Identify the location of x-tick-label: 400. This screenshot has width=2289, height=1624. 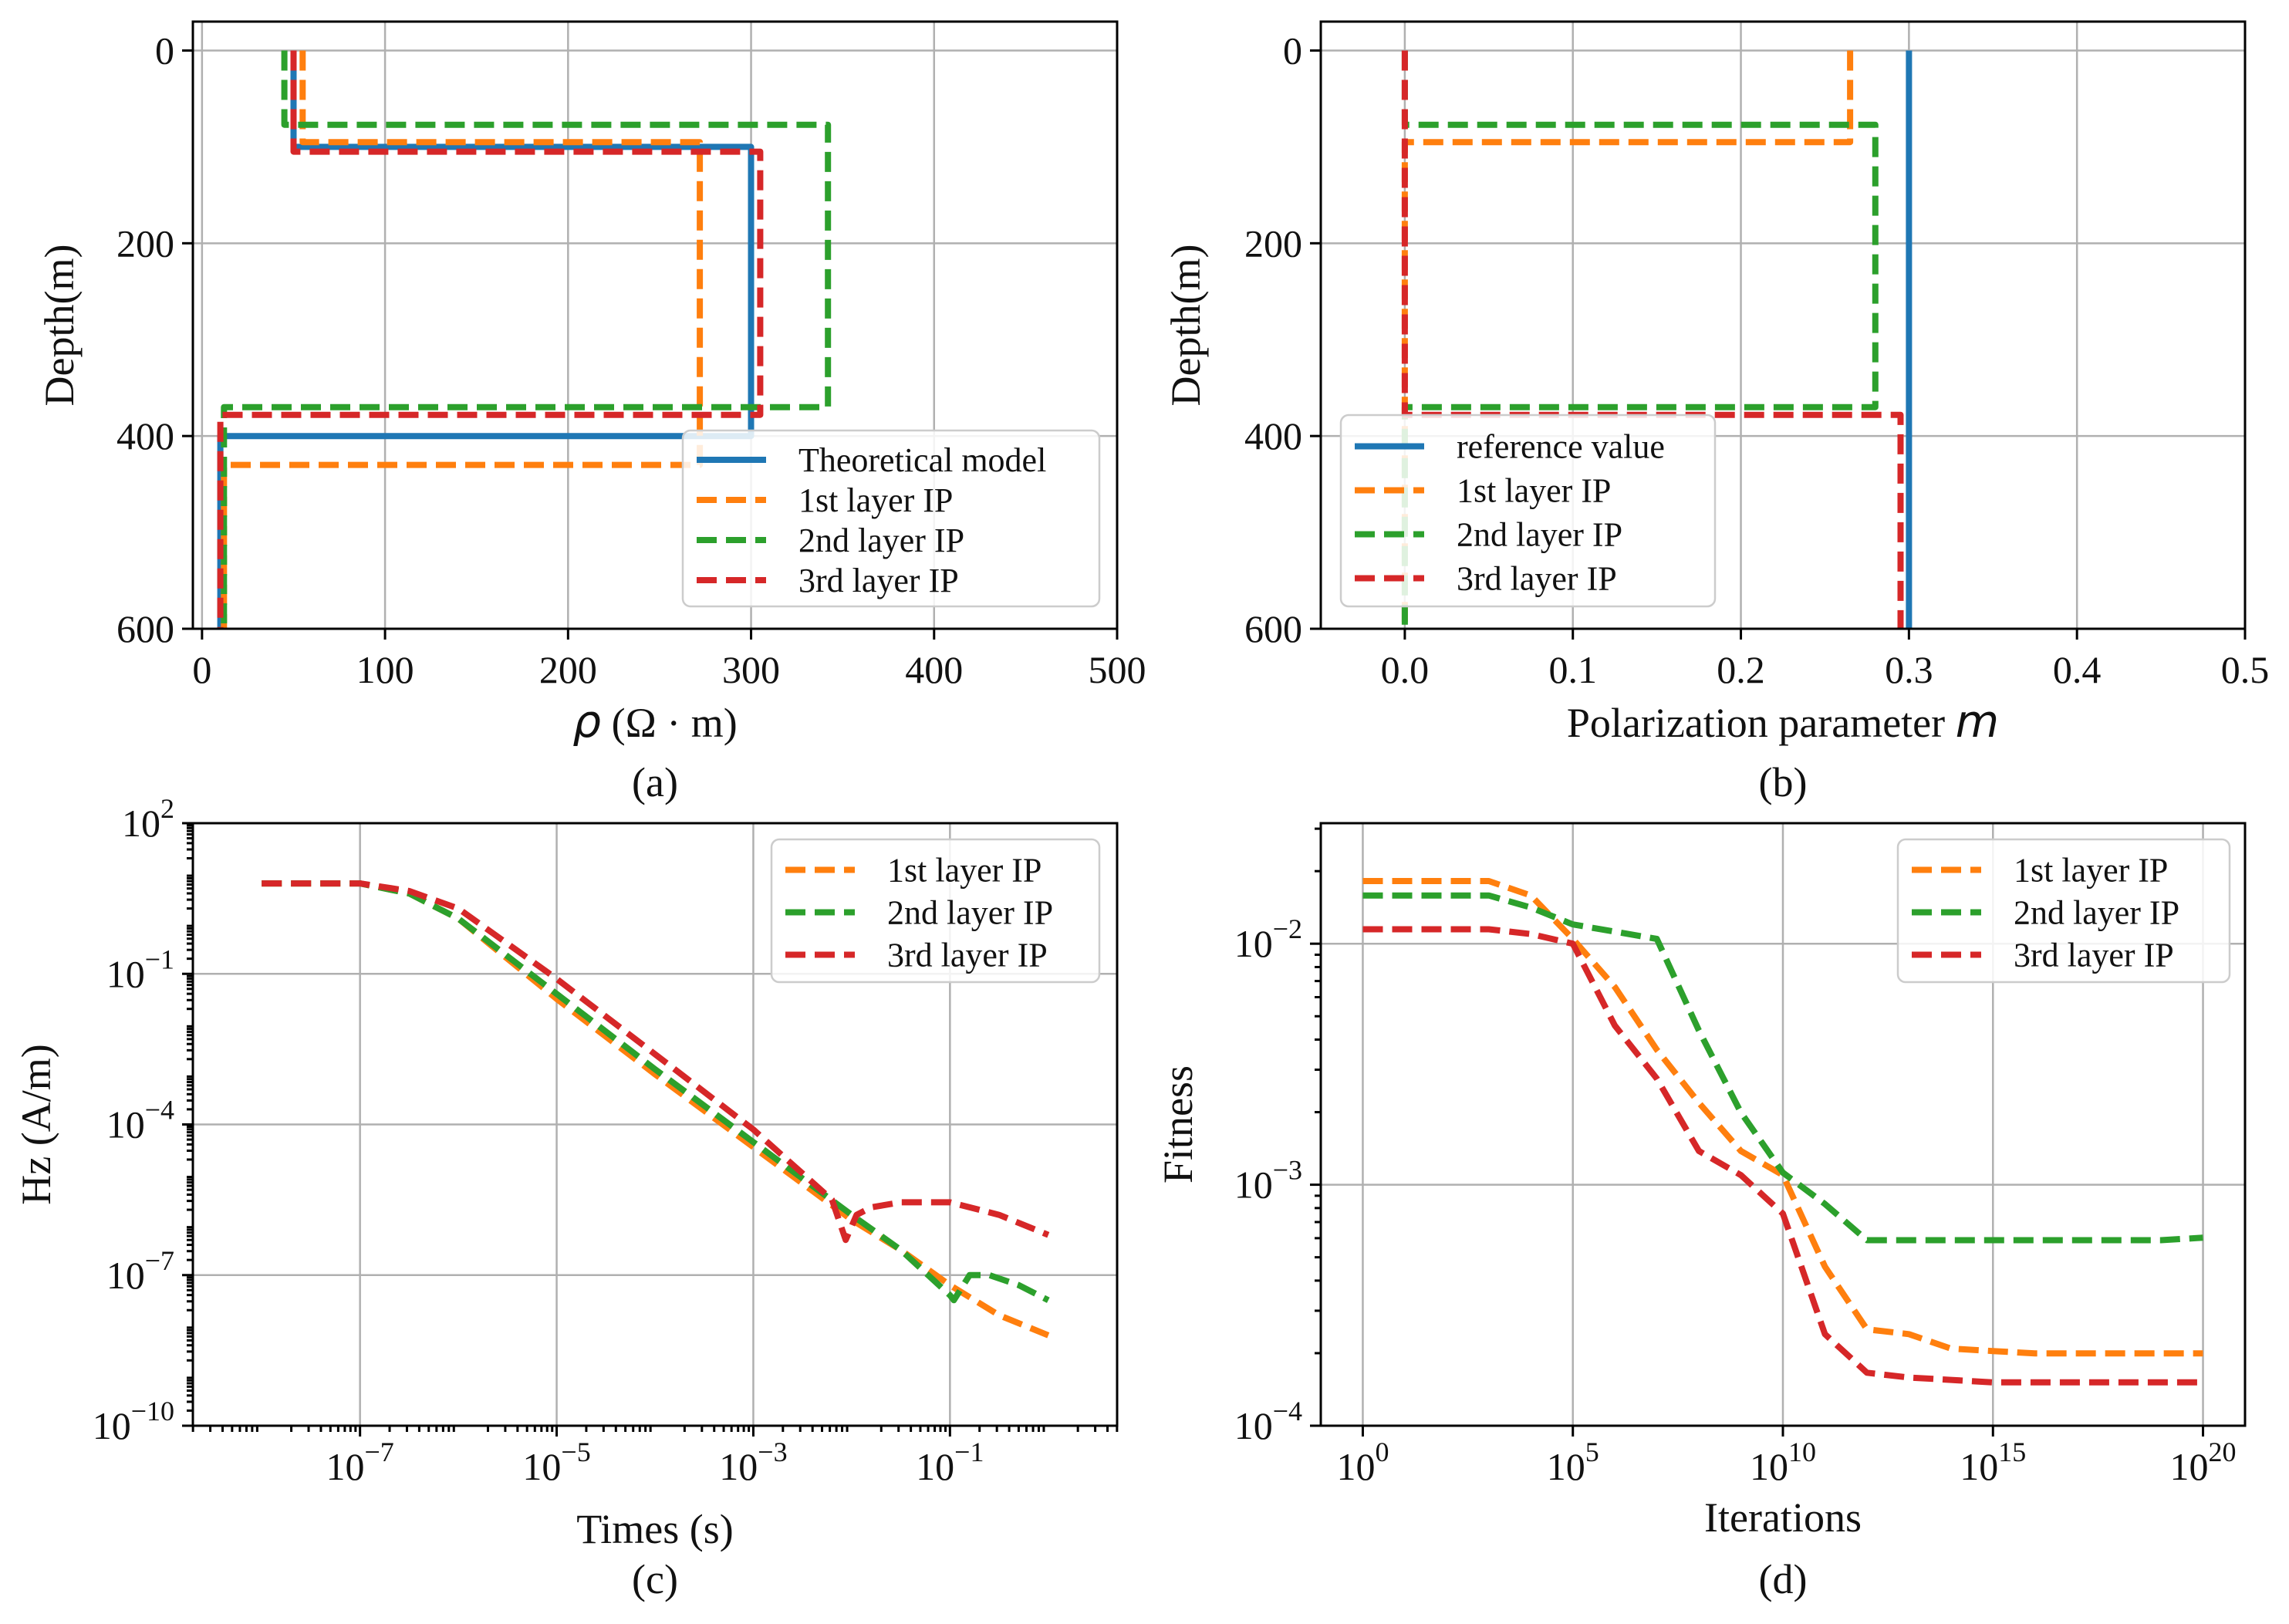
(934, 669).